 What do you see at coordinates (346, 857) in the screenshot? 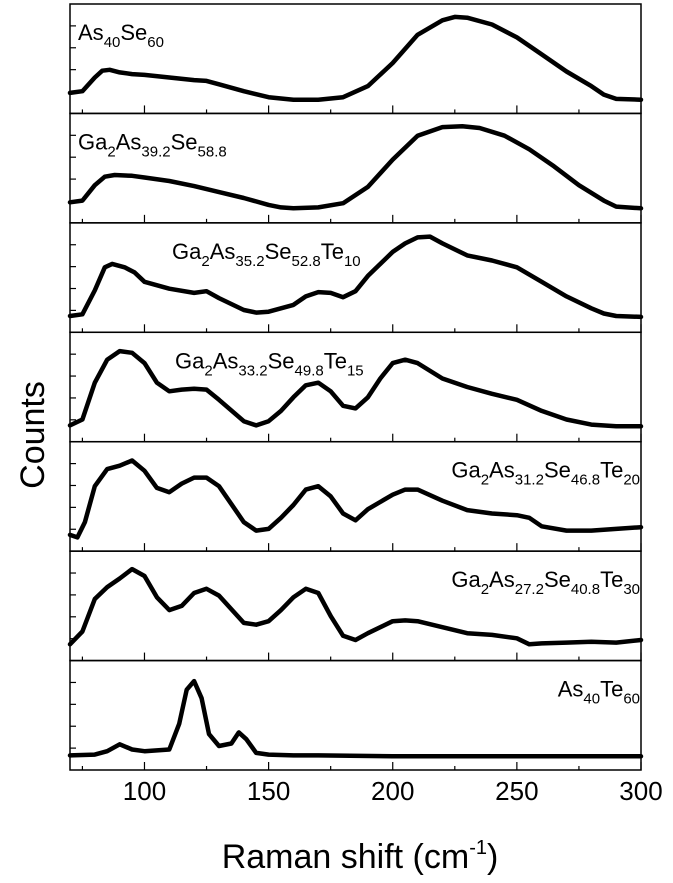
I see `x-axis-title-main: Raman shift (cm` at bounding box center [346, 857].